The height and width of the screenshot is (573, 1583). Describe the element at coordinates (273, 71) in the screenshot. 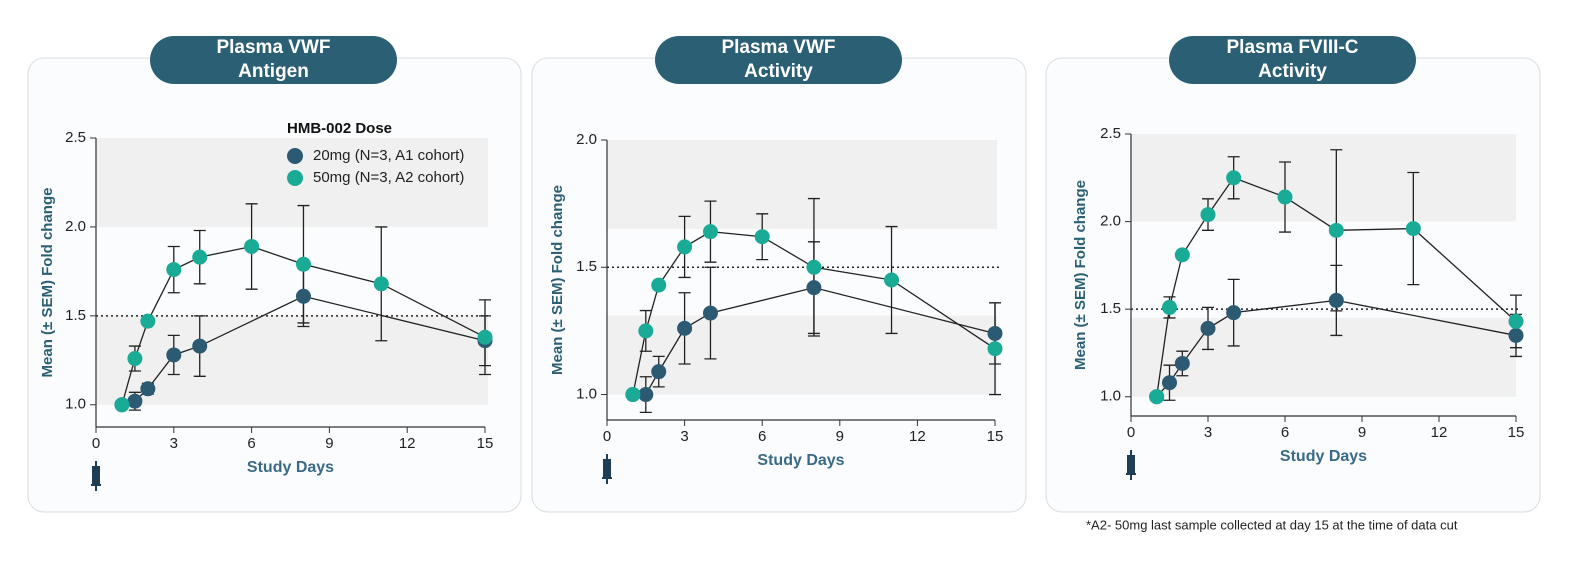

I see `chart-title: Antigen` at that location.